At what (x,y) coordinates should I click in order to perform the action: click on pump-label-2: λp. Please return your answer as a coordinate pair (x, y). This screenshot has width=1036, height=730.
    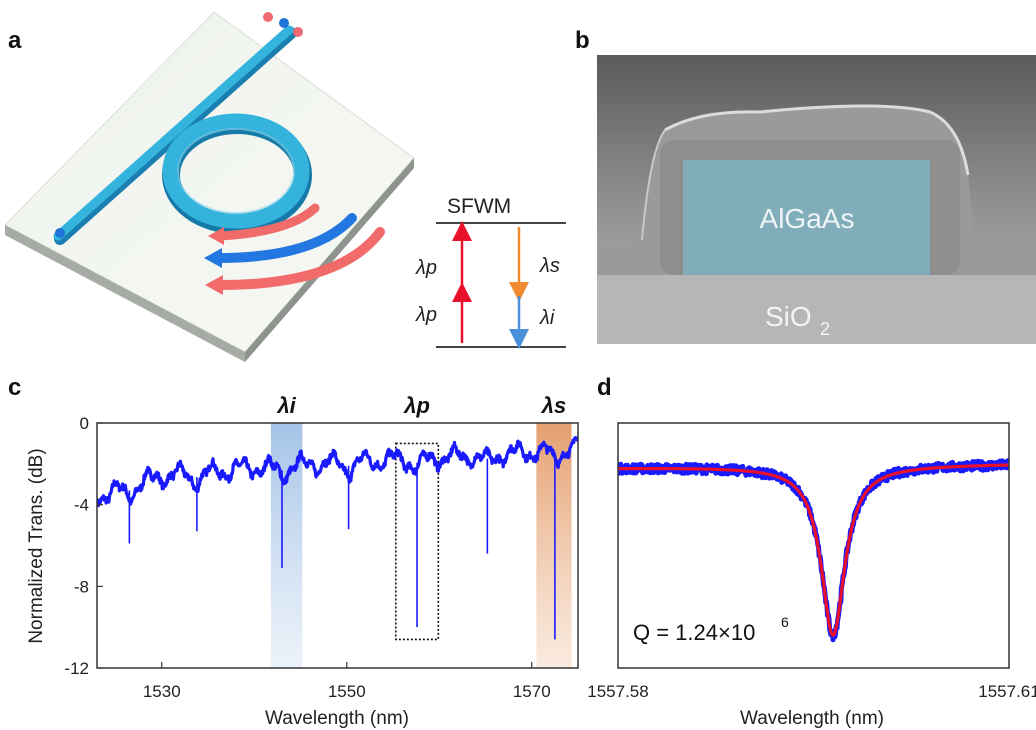
    Looking at the image, I should click on (426, 315).